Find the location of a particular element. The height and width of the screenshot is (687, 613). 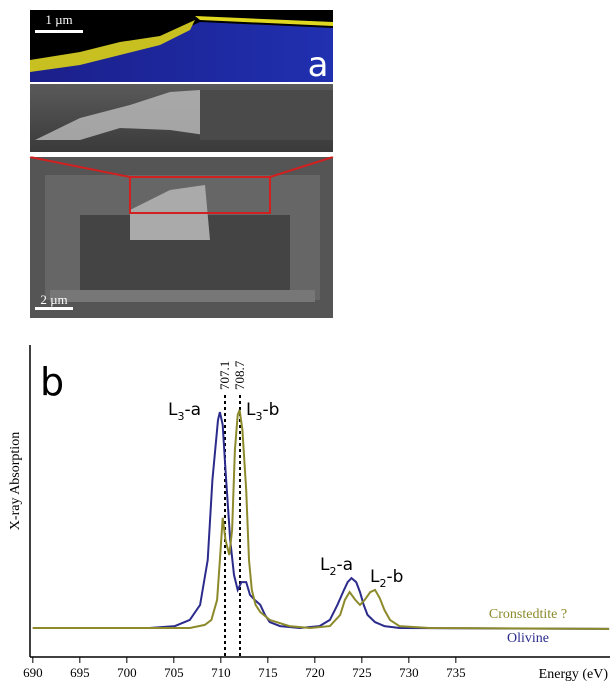

legend-entry: Cronstedtite ? is located at coordinates (528, 614).